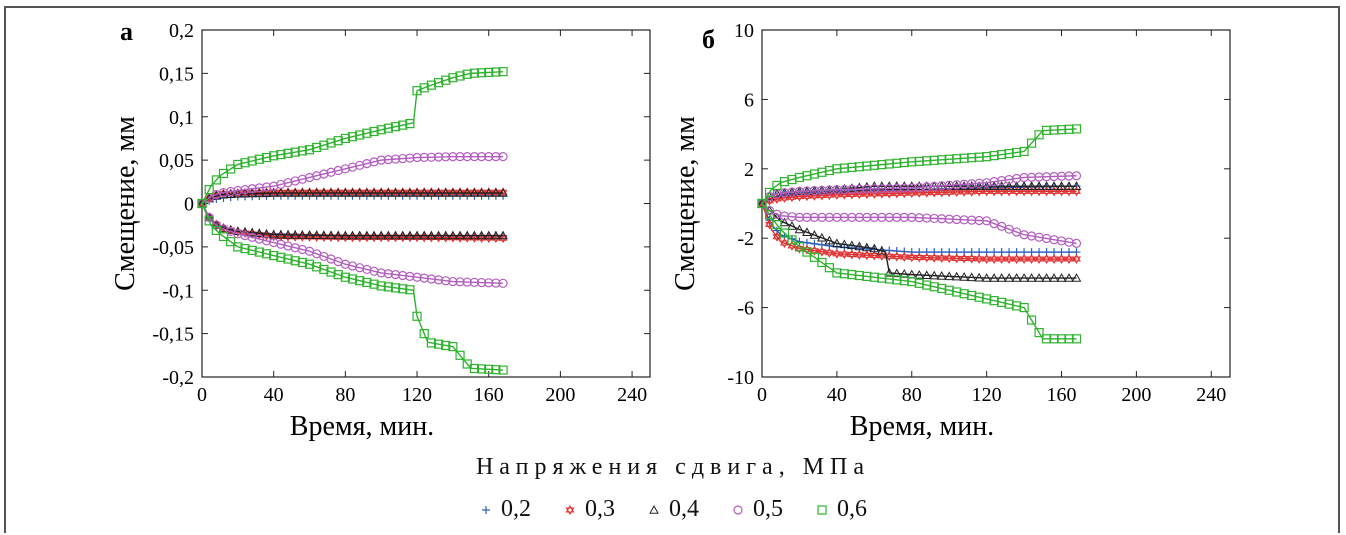  Describe the element at coordinates (768, 509) in the screenshot. I see `legend-label: 0,5` at that location.